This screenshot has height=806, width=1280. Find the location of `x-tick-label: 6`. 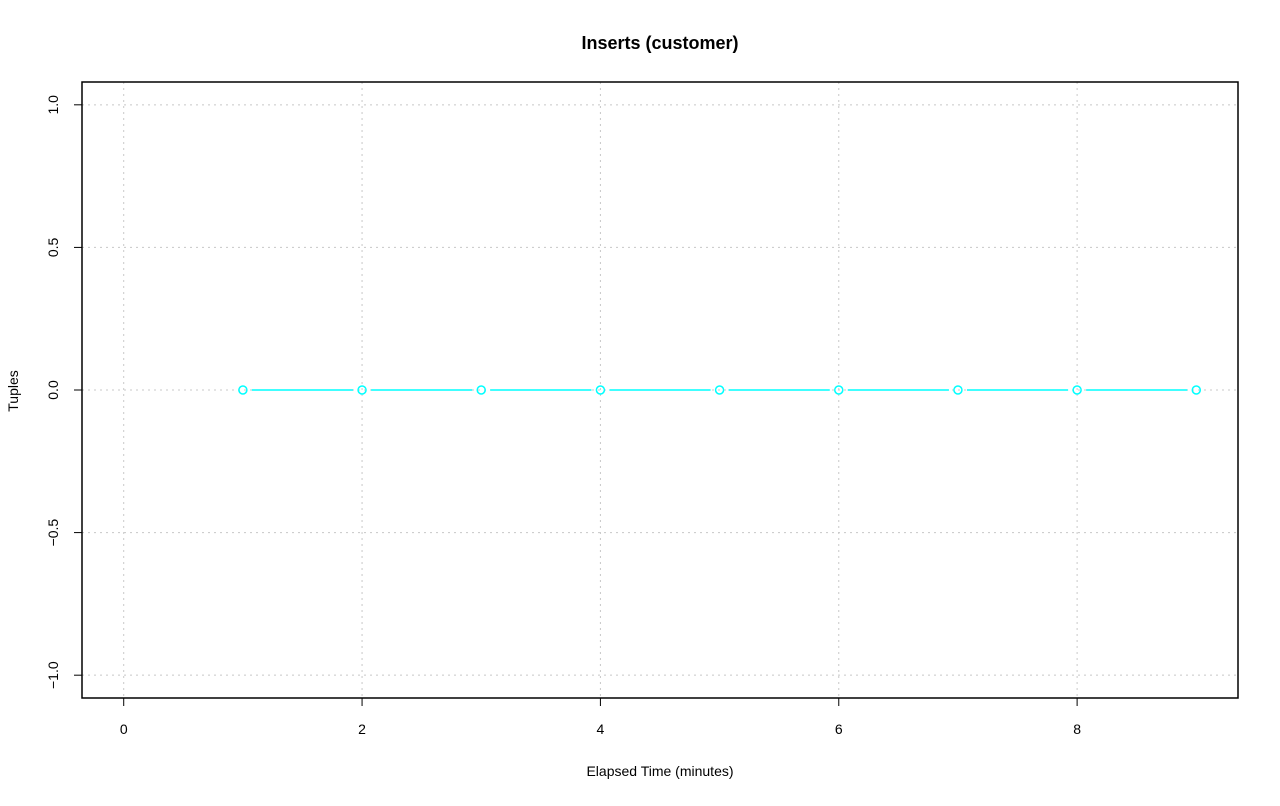

x-tick-label: 6 is located at coordinates (839, 729).